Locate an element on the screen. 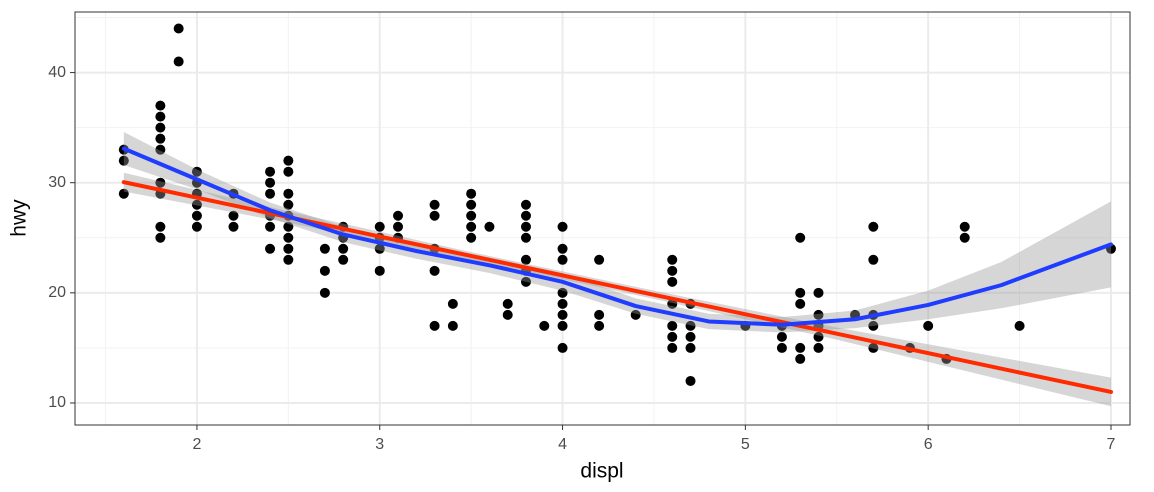 Image resolution: width=1154 pixels, height=492 pixels. y-tick-label: 30 is located at coordinates (57, 182).